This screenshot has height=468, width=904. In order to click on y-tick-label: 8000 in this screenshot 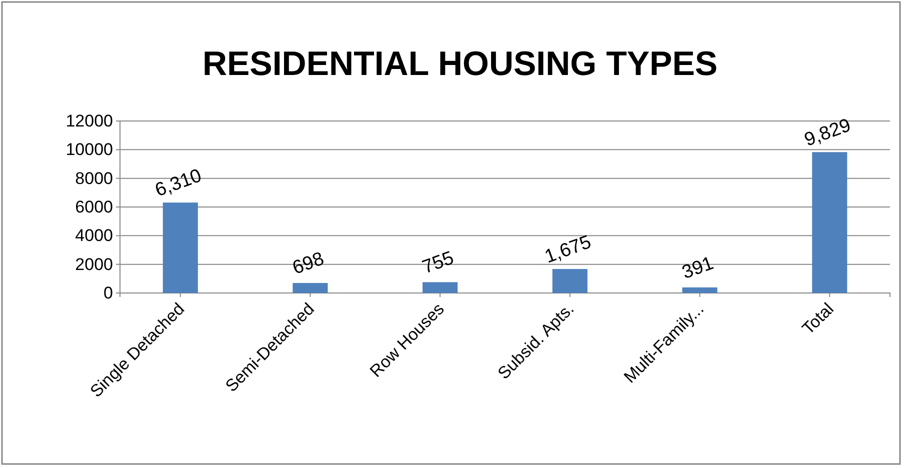, I will do `click(94, 178)`.